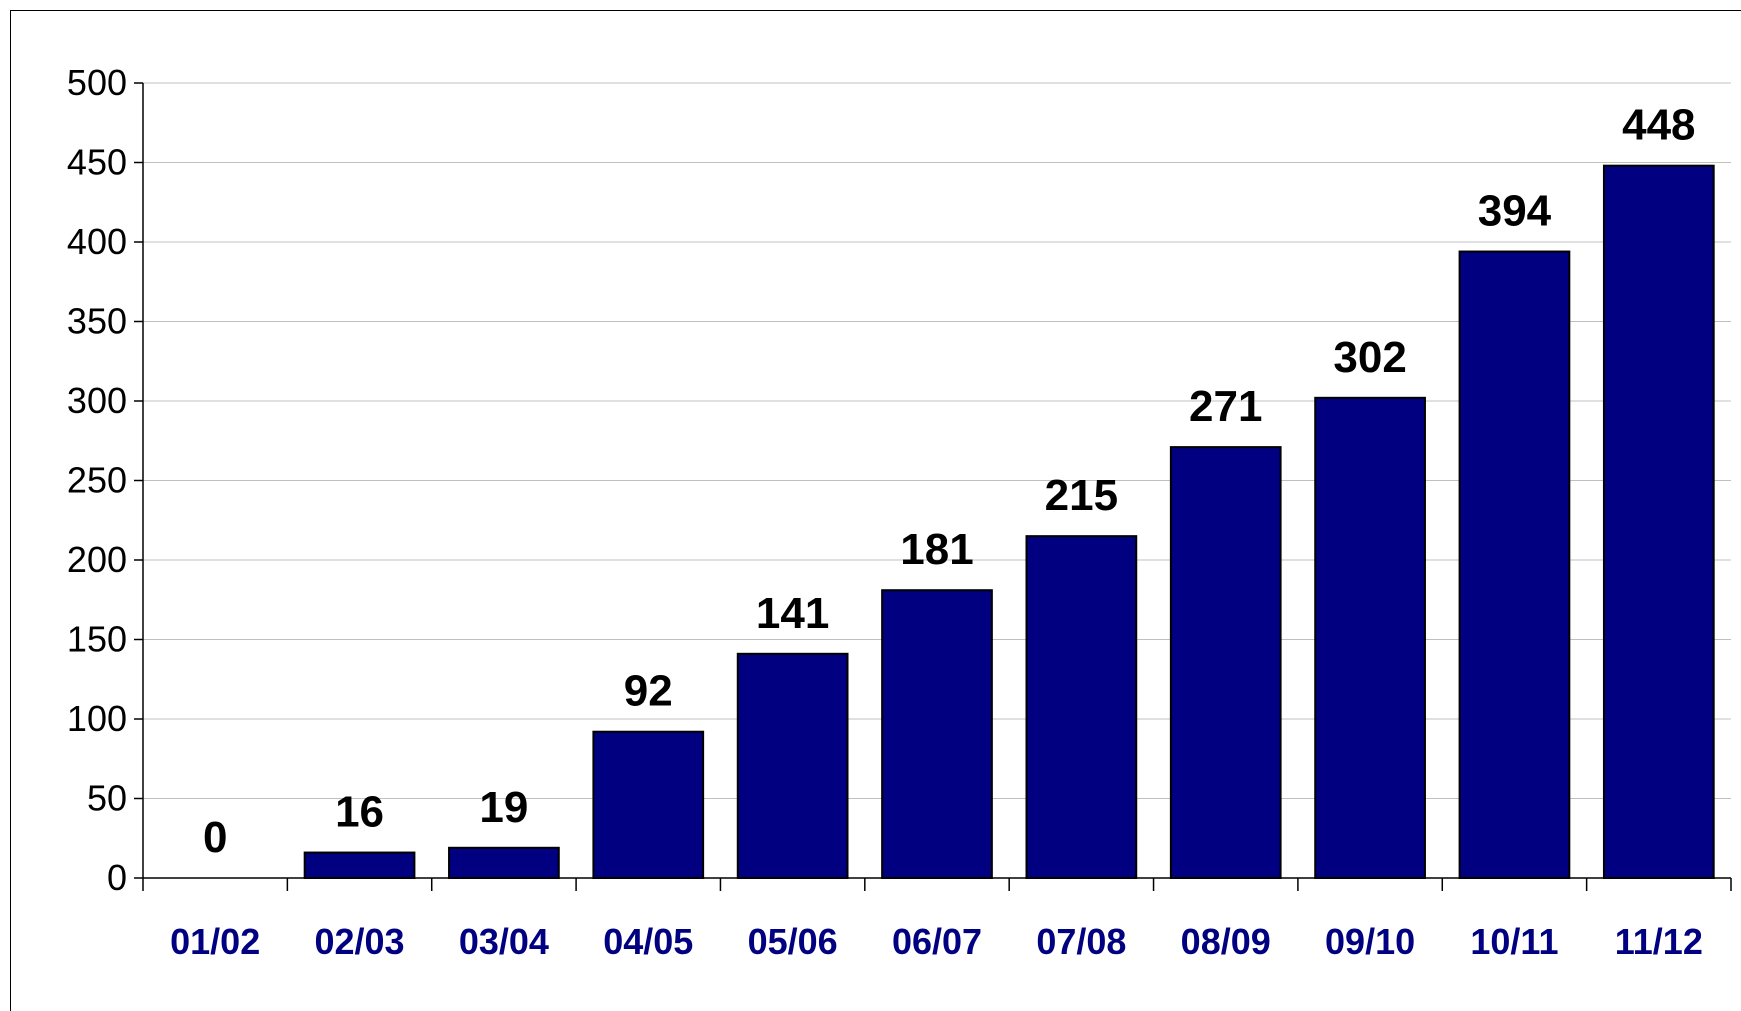  What do you see at coordinates (1369, 357) in the screenshot?
I see `data-label: 302` at bounding box center [1369, 357].